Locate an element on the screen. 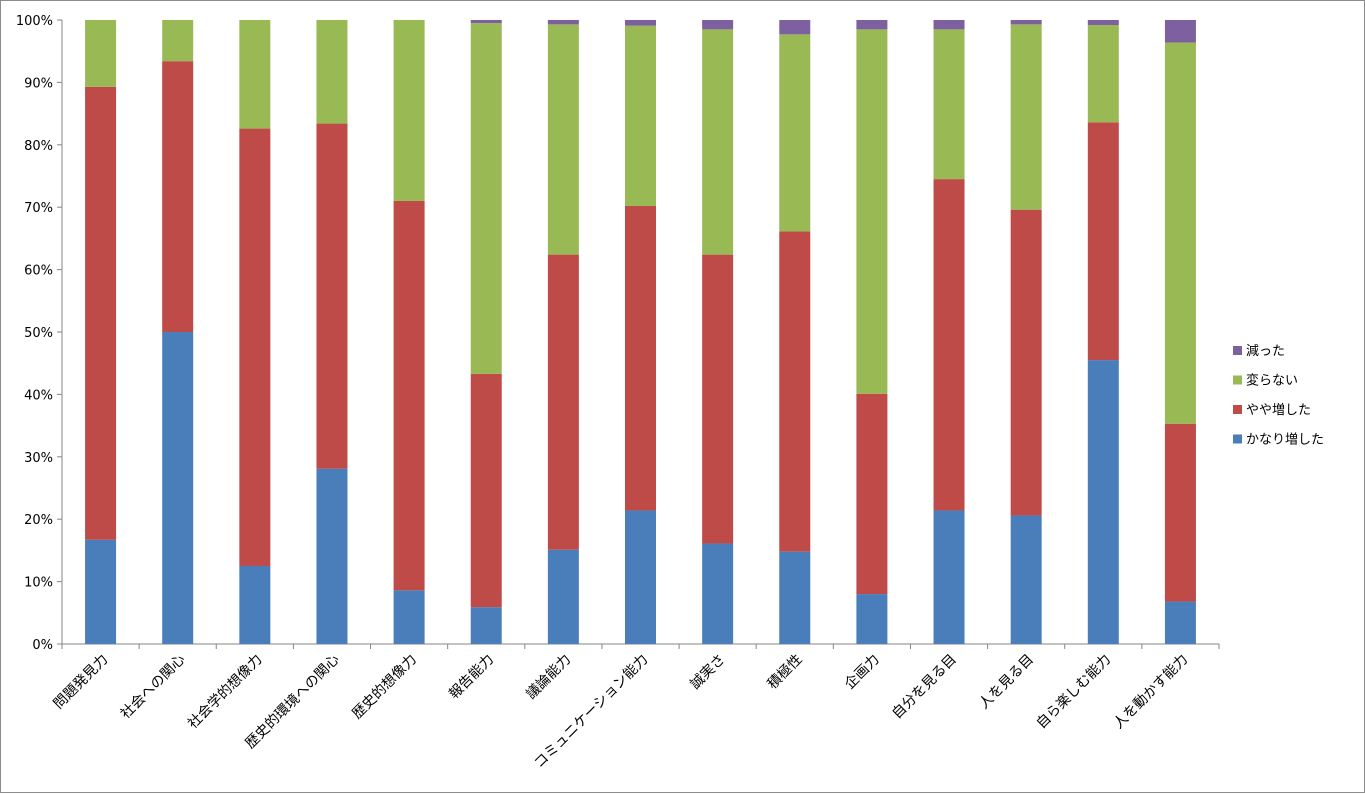 The image size is (1365, 794). y-tick-label: 30% is located at coordinates (38, 458).